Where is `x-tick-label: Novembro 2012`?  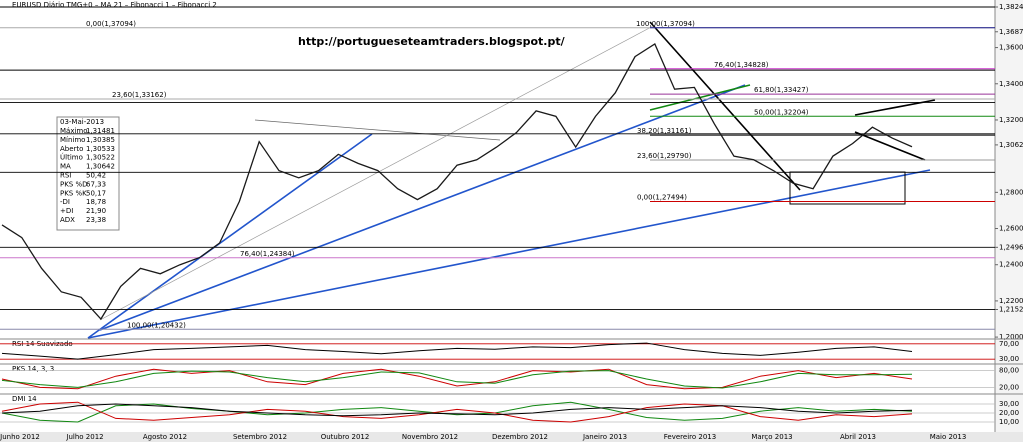 x-tick-label: Novembro 2012 is located at coordinates (430, 437).